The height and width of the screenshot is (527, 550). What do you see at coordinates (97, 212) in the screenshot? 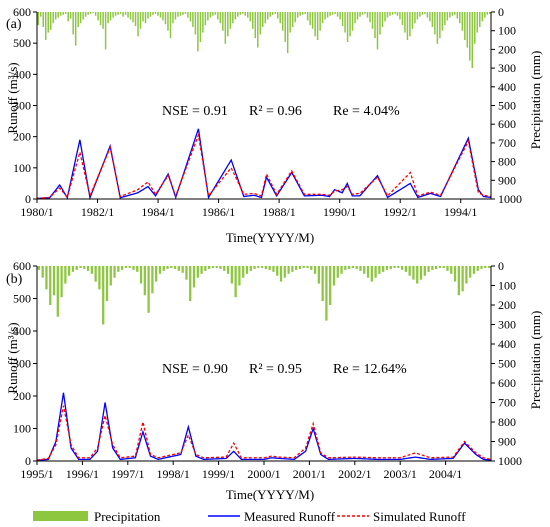
I see `xtick-label: 1982/1` at bounding box center [97, 212].